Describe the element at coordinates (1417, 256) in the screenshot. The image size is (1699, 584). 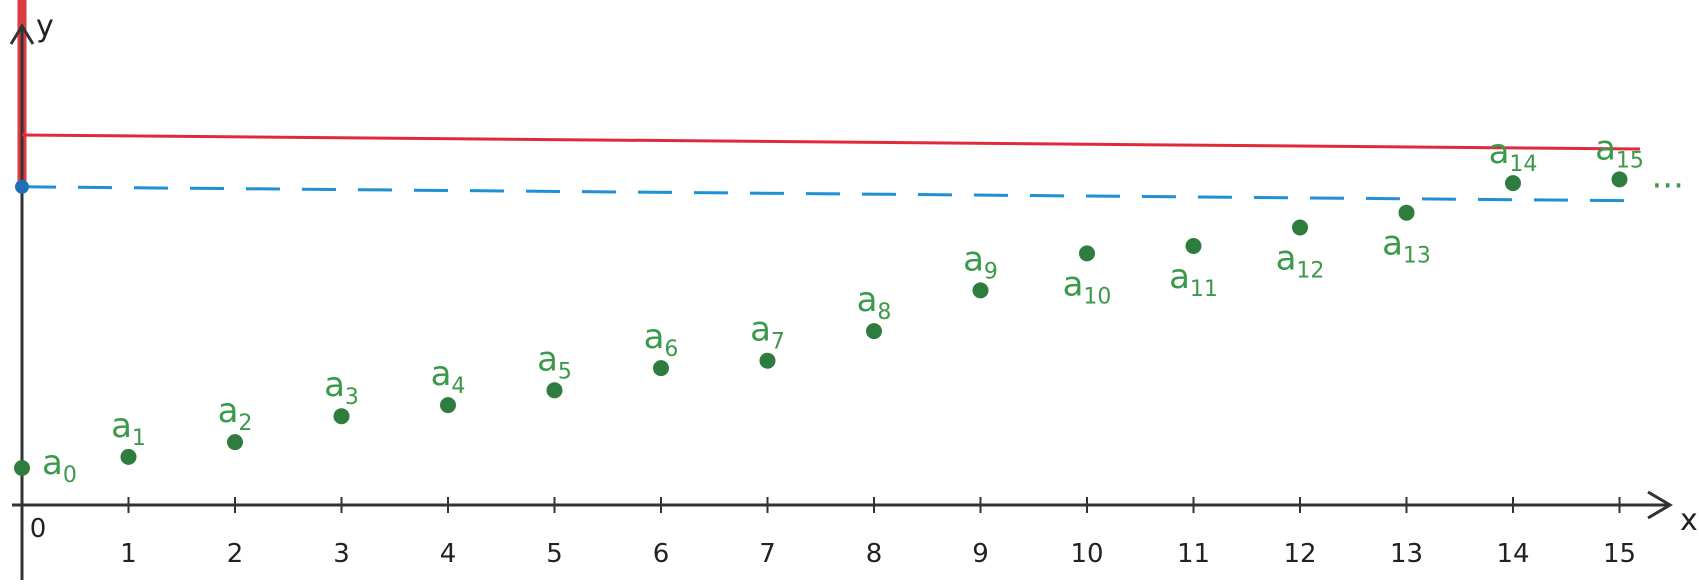
I see `point-label-subscript: 13` at that location.